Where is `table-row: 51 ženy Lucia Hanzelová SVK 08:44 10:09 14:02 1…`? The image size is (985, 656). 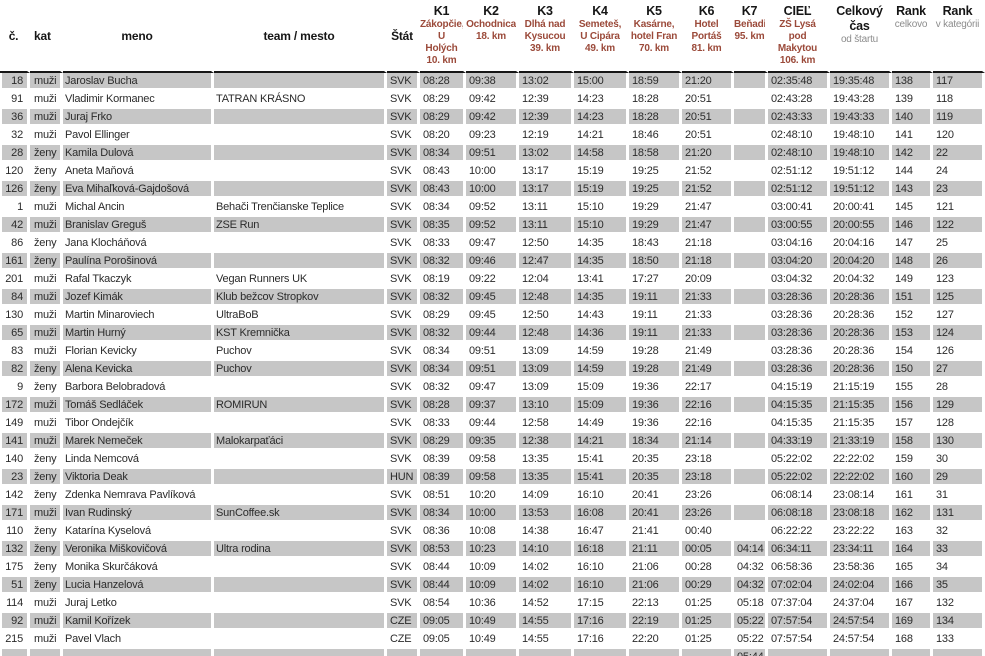
table-row: 51 ženy Lucia Hanzelová SVK 08:44 10:09 14:02 1… is located at coordinates (492, 586).